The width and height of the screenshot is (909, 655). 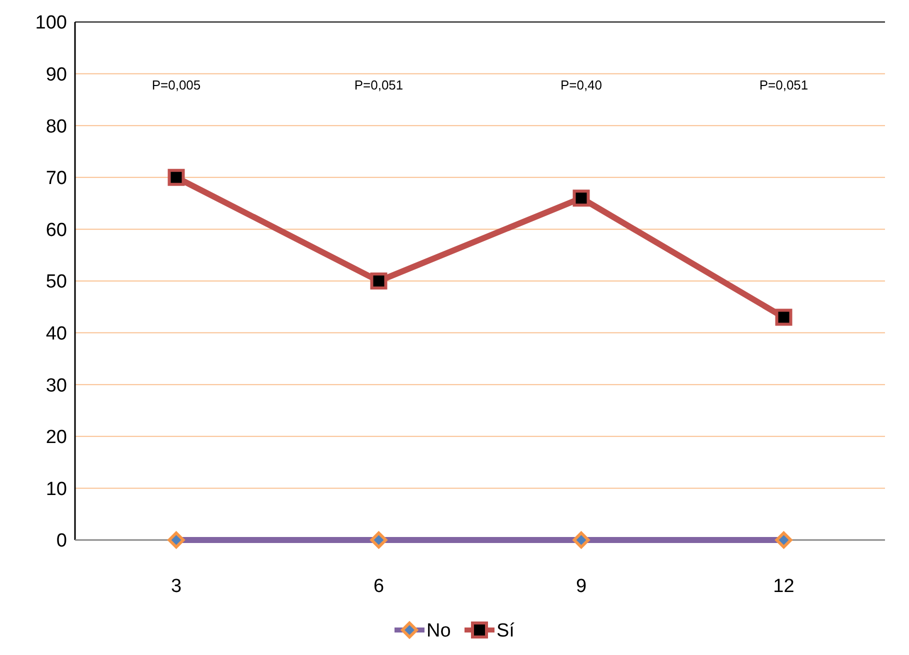 I want to click on annotation: P=0,005, so click(x=176, y=85).